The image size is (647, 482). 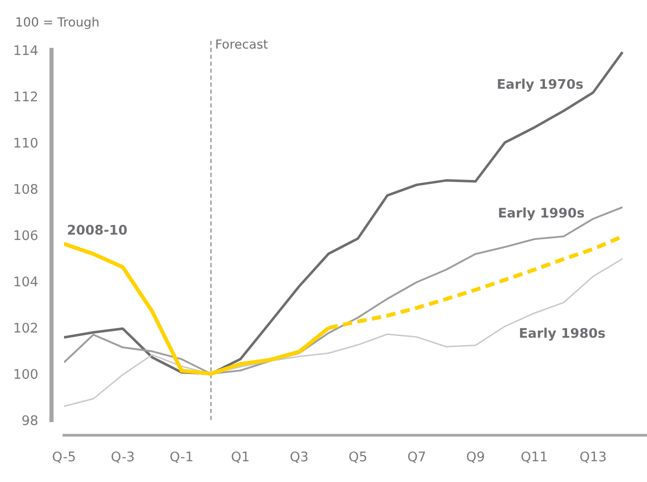 What do you see at coordinates (540, 85) in the screenshot?
I see `series-label: Early 1970s` at bounding box center [540, 85].